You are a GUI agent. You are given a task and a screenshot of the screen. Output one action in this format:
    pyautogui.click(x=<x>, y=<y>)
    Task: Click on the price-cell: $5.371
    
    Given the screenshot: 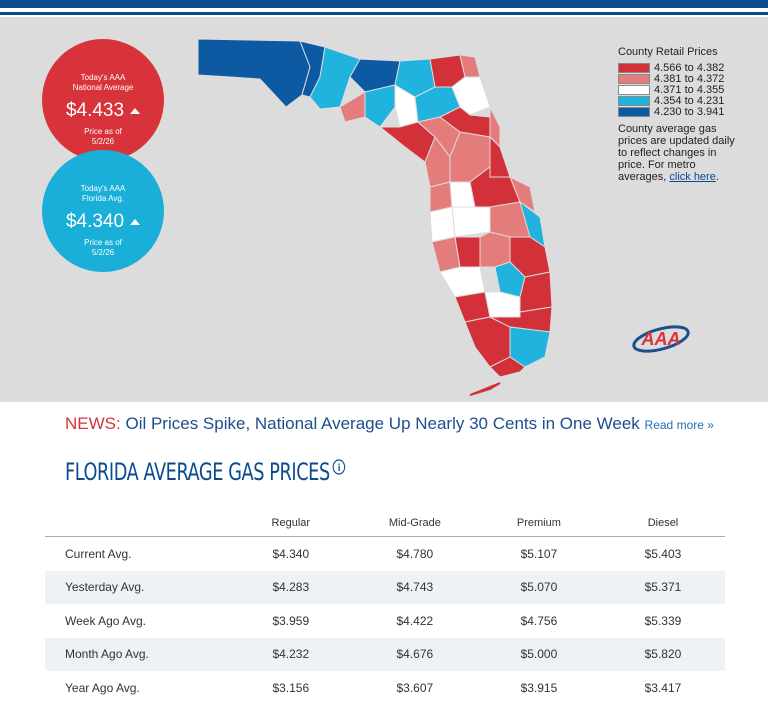 What is the action you would take?
    pyautogui.click(x=663, y=587)
    